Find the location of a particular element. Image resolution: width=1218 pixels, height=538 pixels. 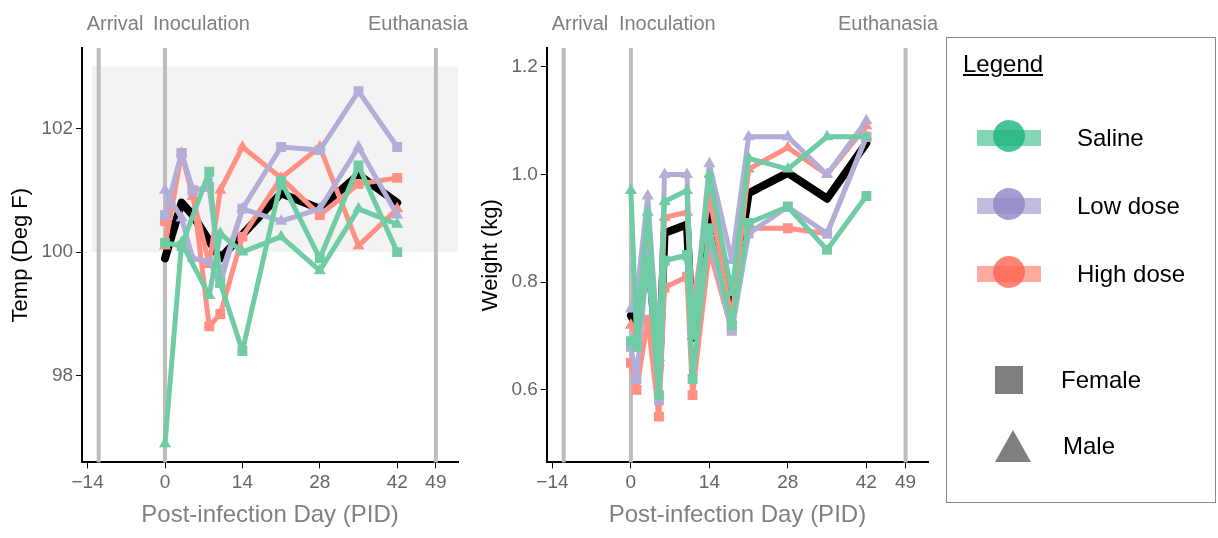

legend-label: Low dose is located at coordinates (1128, 206).